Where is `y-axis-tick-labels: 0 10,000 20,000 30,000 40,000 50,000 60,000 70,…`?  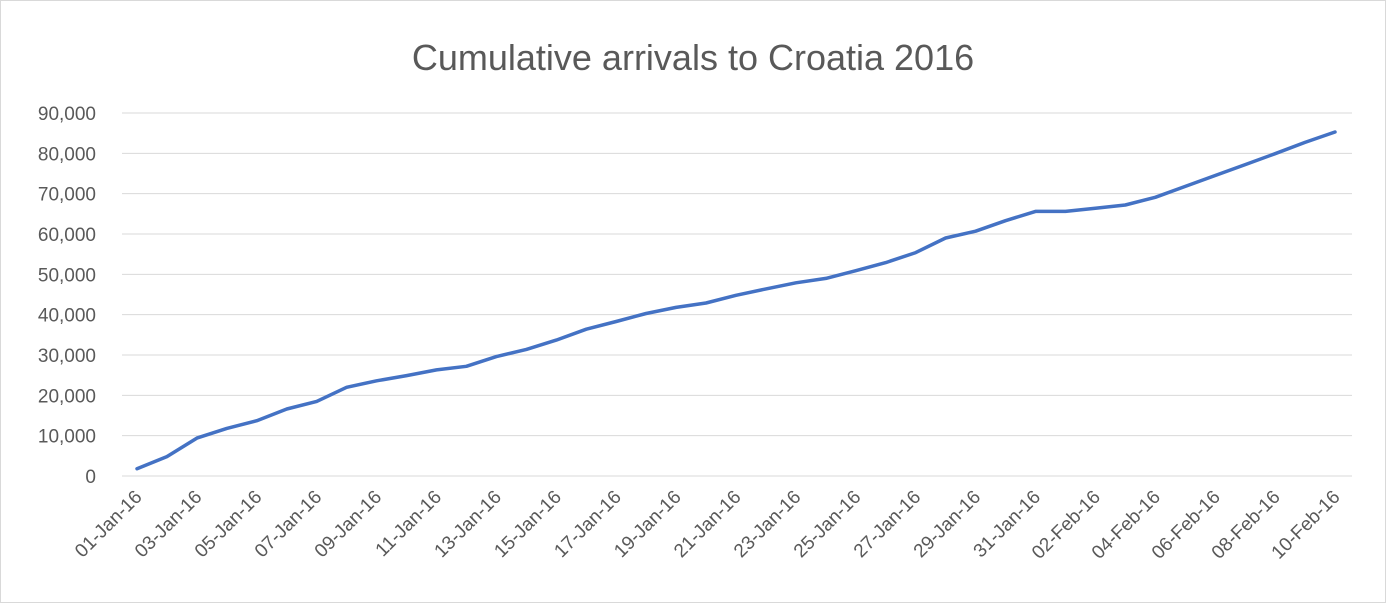 y-axis-tick-labels: 0 10,000 20,000 30,000 40,000 50,000 60,000 70,… is located at coordinates (67, 296).